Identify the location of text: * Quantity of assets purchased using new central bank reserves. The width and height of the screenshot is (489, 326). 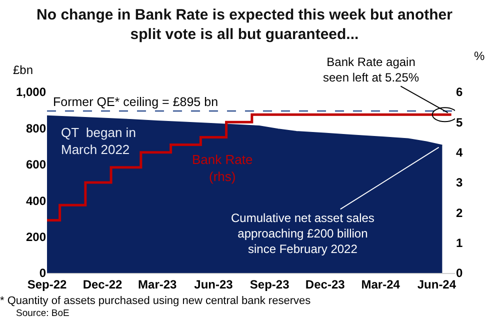
(156, 301).